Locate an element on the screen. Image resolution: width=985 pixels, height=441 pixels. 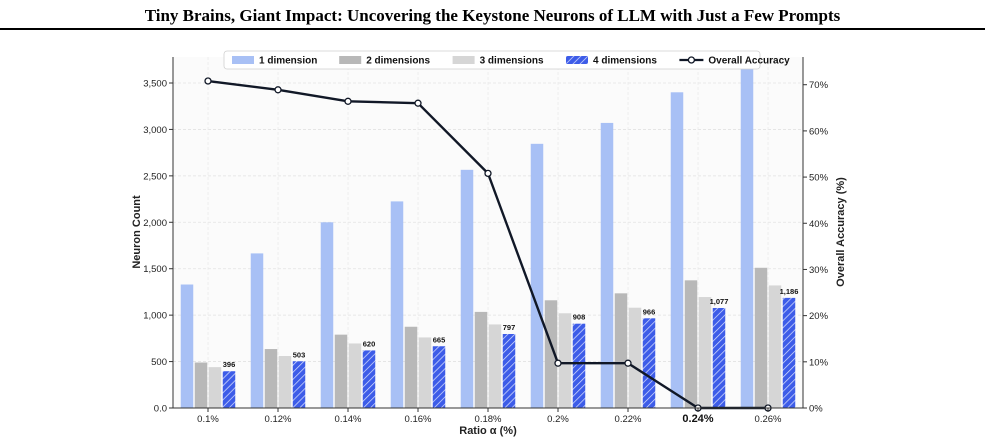
y-axis-label: Neuron Count is located at coordinates (137, 232).